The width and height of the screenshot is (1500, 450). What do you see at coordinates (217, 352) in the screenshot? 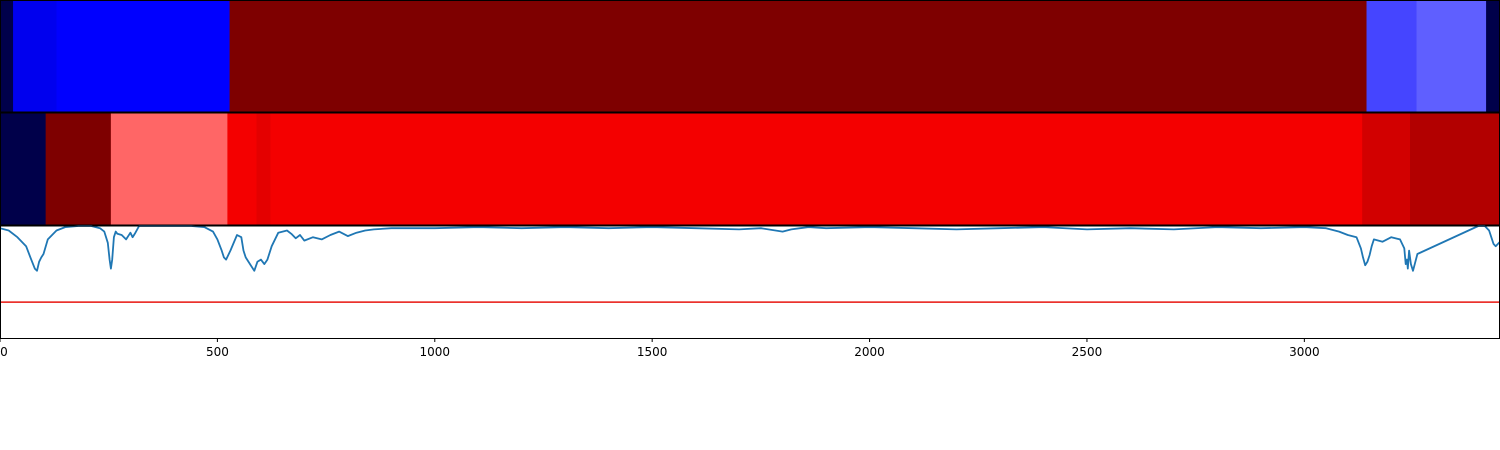
I see `x-tick-label-500: 500` at bounding box center [217, 352].